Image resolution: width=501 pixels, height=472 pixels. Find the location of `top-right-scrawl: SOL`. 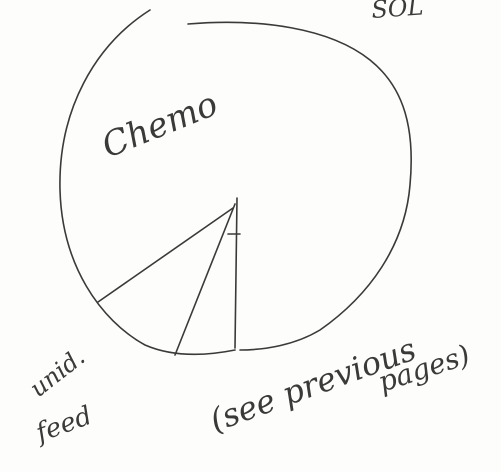

top-right-scrawl: SOL is located at coordinates (397, 12).